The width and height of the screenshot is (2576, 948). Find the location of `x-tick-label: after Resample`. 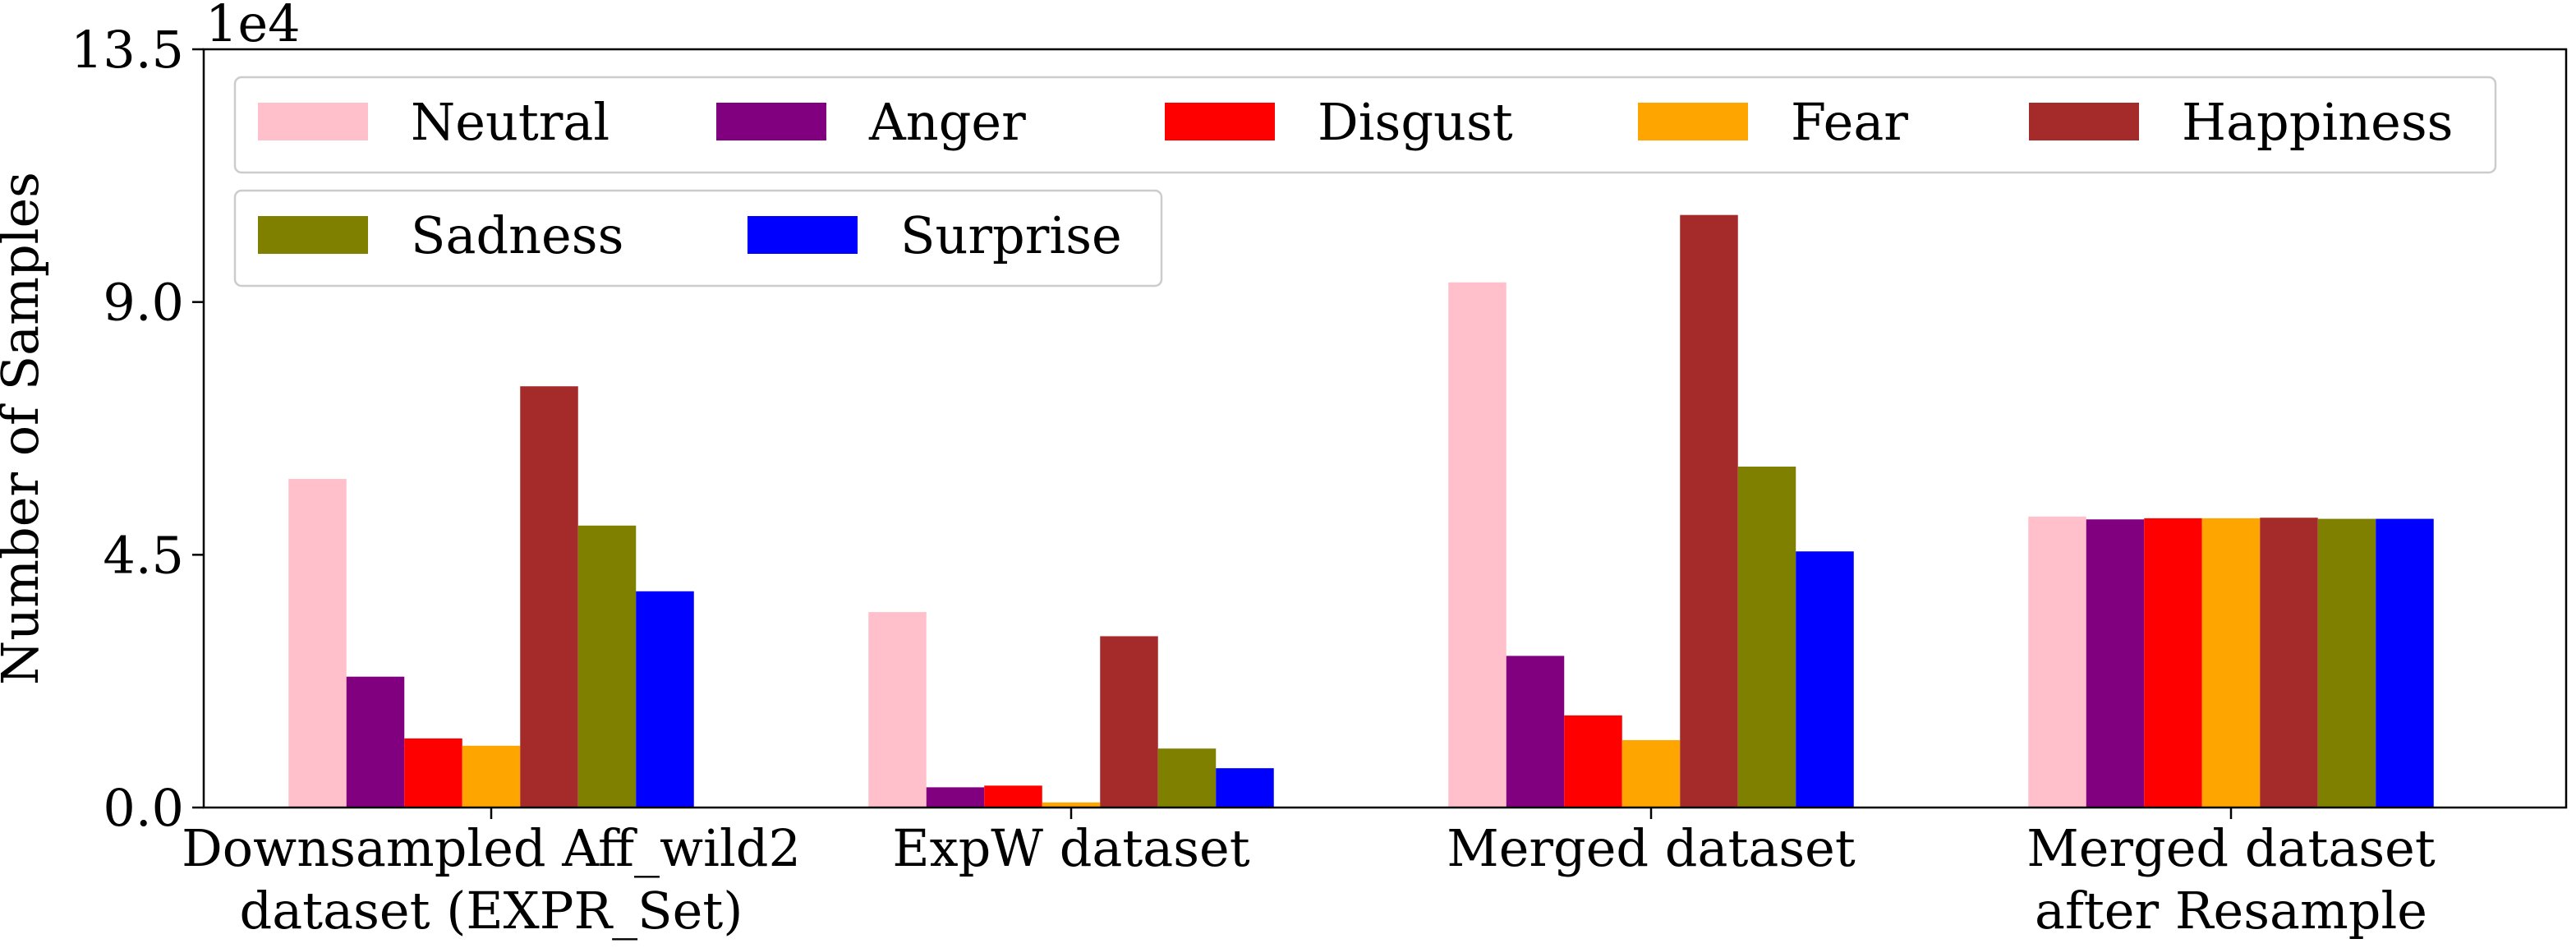

x-tick-label: after Resample is located at coordinates (2231, 911).